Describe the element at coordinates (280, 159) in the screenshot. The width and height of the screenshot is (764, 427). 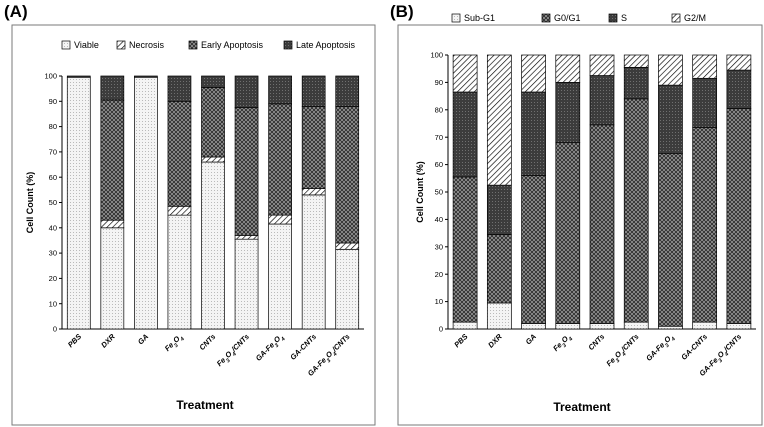
I see `bar-segment-ga-fe3o4-early-apoptosis` at that location.